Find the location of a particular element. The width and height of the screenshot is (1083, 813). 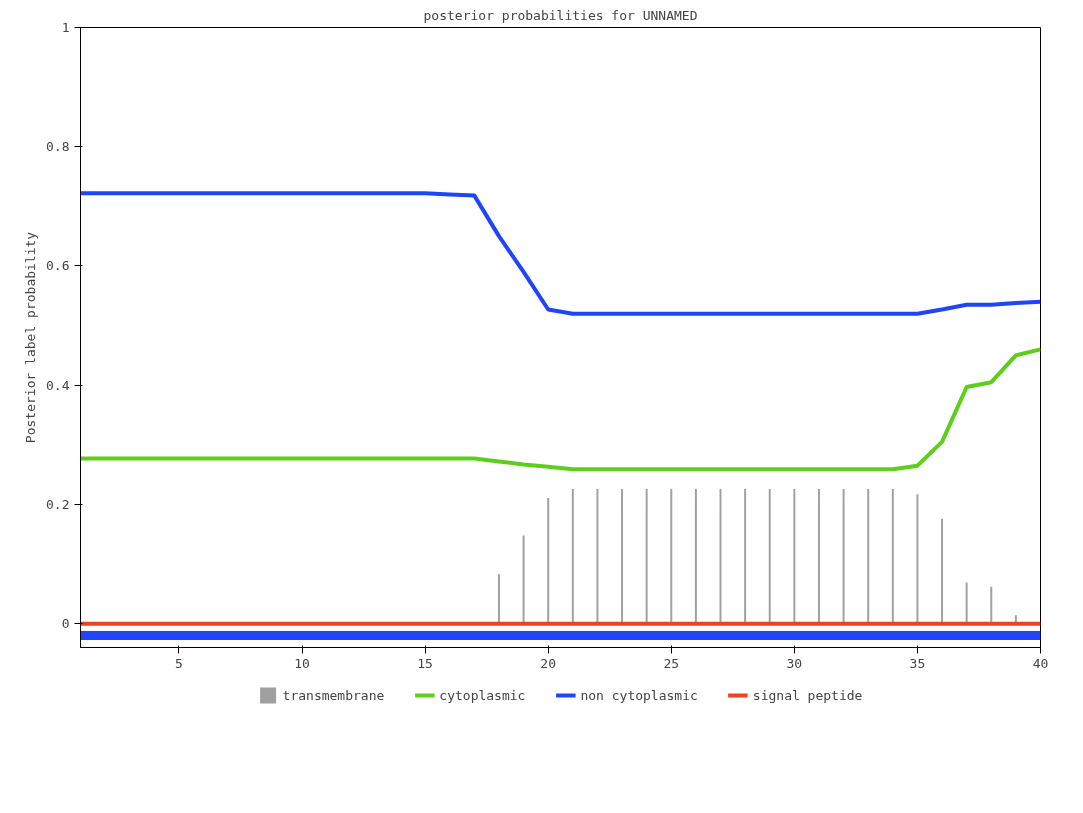

x-tick-label: 35 is located at coordinates (917, 663).